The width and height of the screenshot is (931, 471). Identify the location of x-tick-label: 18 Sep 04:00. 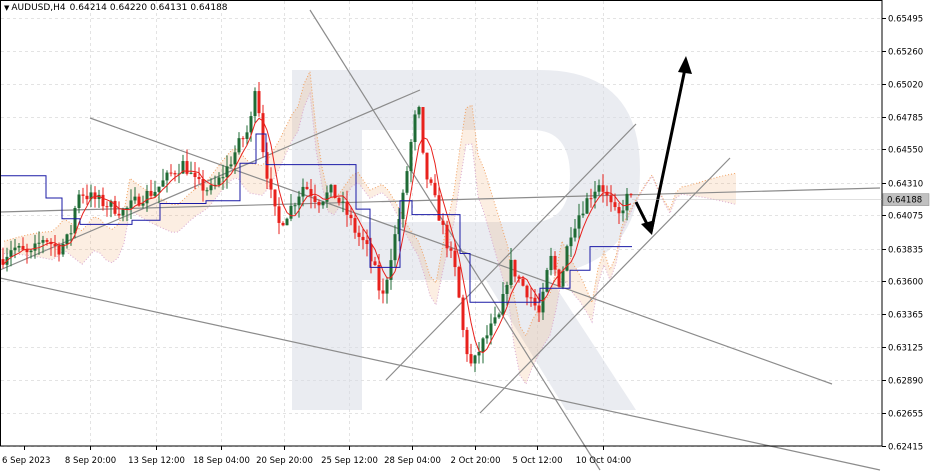
(221, 461).